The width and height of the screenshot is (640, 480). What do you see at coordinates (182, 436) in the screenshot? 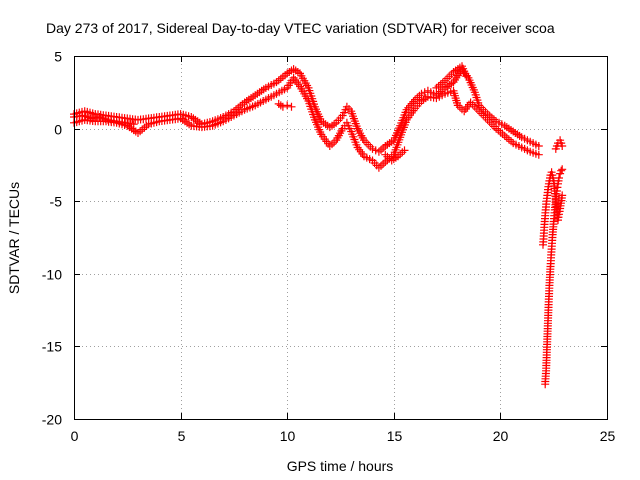
I see `x-tick-label: 5` at bounding box center [182, 436].